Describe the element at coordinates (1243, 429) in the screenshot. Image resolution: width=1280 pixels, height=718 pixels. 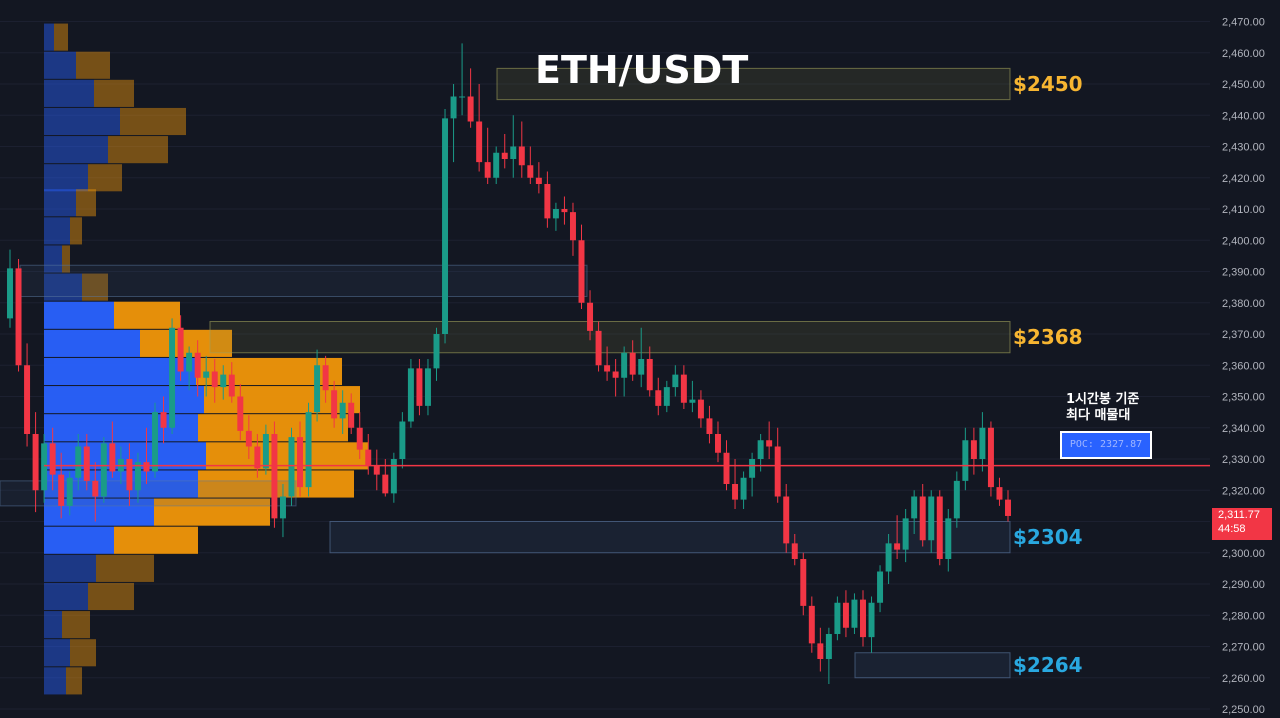
I see `axis-tick-label: 2,340.00` at that location.